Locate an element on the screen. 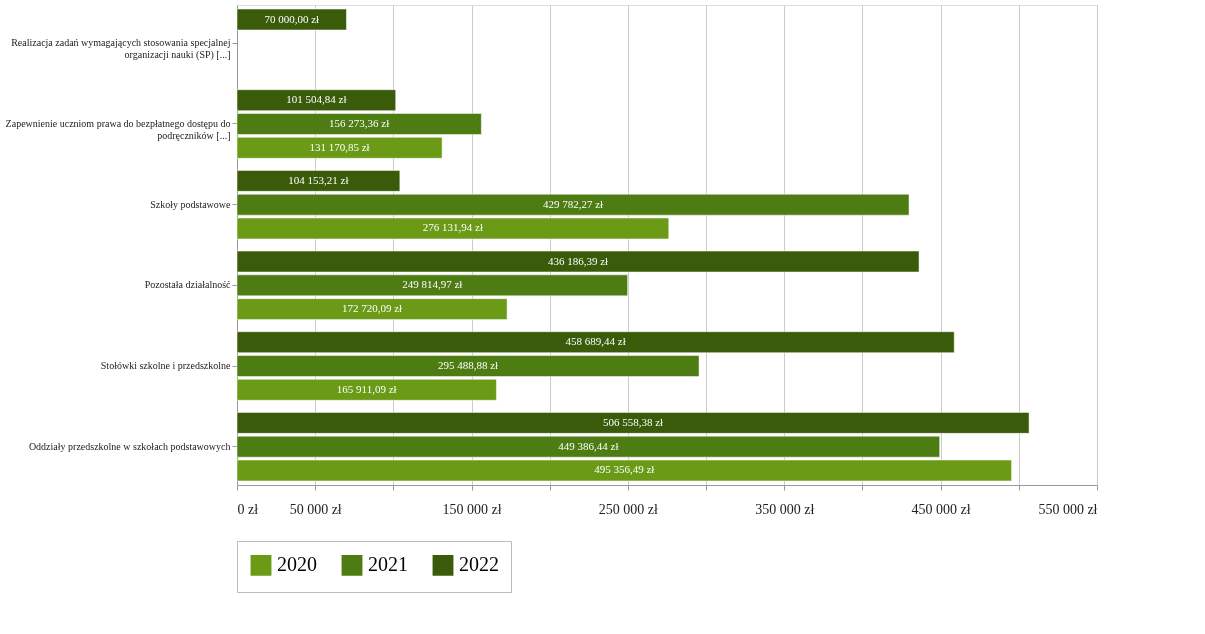  y-tick-label: Stołówki szkolne i przedszkolne is located at coordinates (166, 366).